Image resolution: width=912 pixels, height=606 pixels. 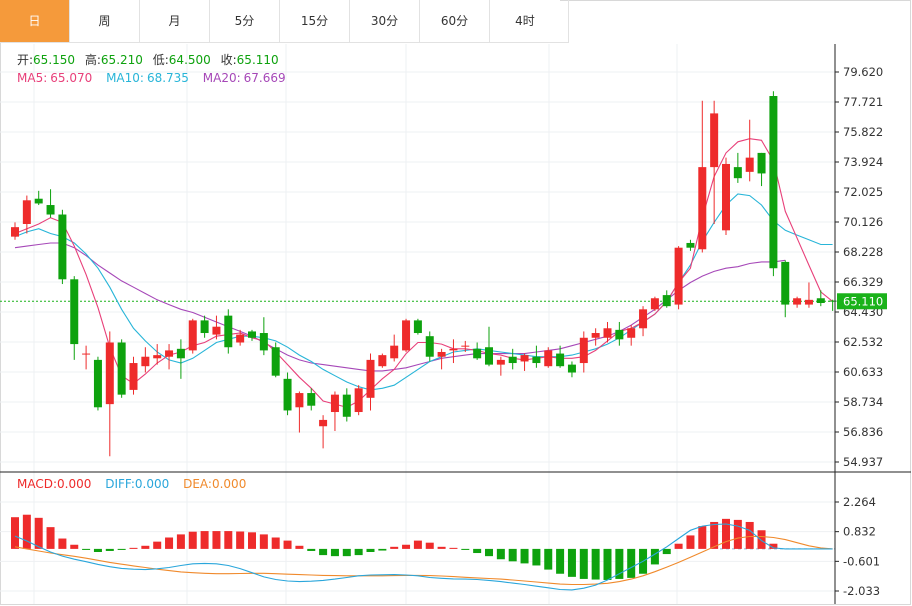 I want to click on tab-4hour: 4时, so click(x=525, y=21).